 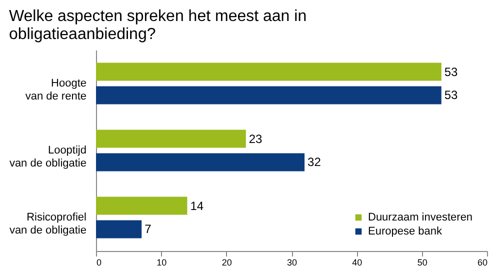 I want to click on x-tick-label: 10, so click(x=161, y=263).